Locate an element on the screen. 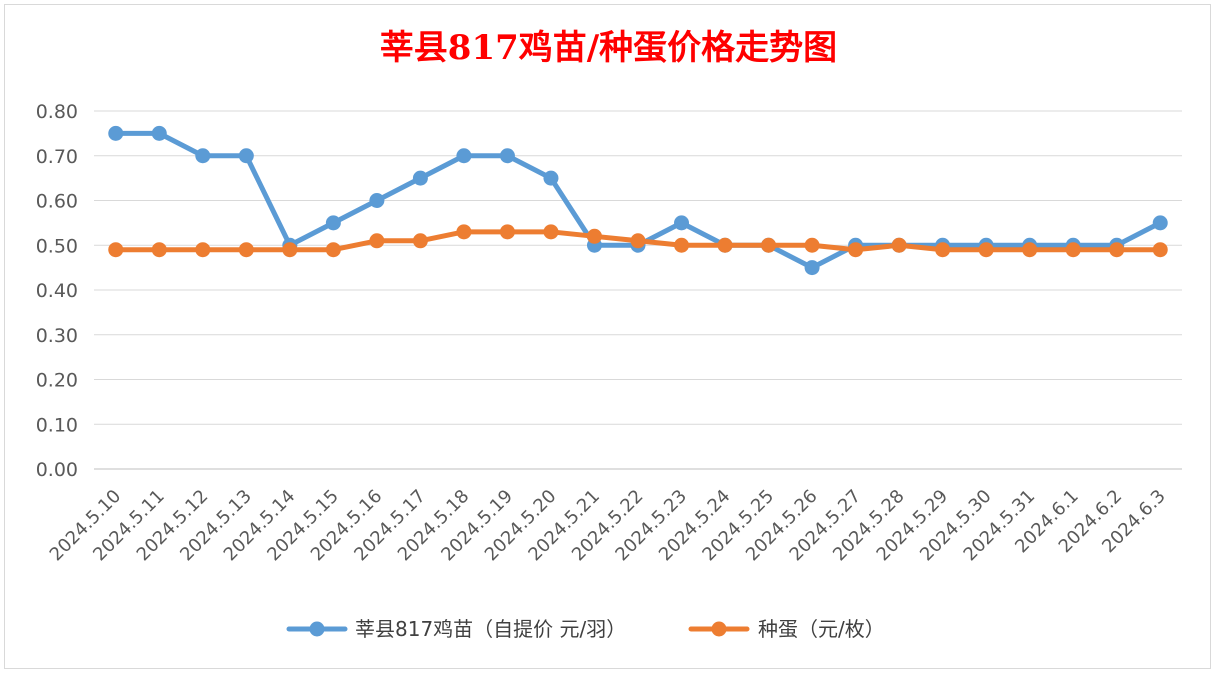  y-tick-label: 0.70 is located at coordinates (57, 157).